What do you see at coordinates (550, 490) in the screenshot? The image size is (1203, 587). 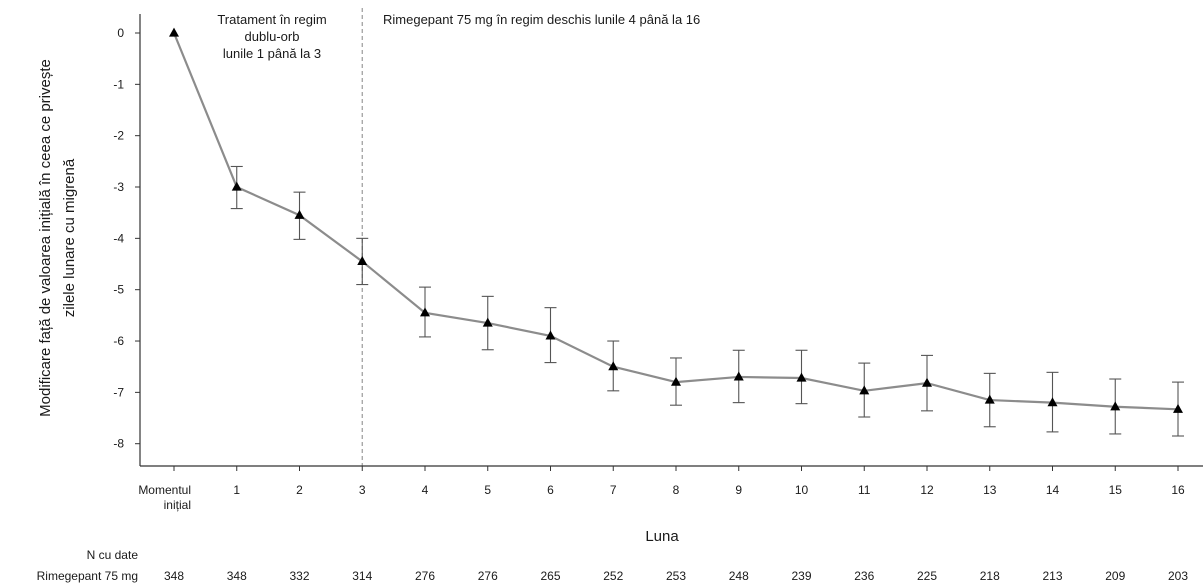 I see `x-tick-label: 6` at bounding box center [550, 490].